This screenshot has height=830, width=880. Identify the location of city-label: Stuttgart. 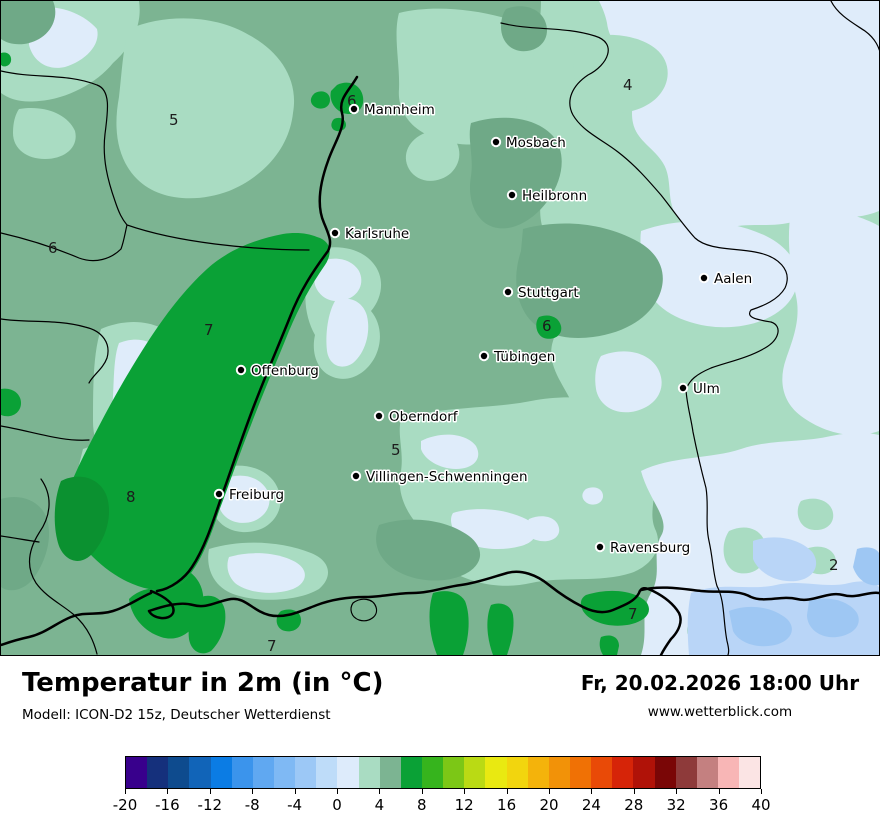
(548, 293).